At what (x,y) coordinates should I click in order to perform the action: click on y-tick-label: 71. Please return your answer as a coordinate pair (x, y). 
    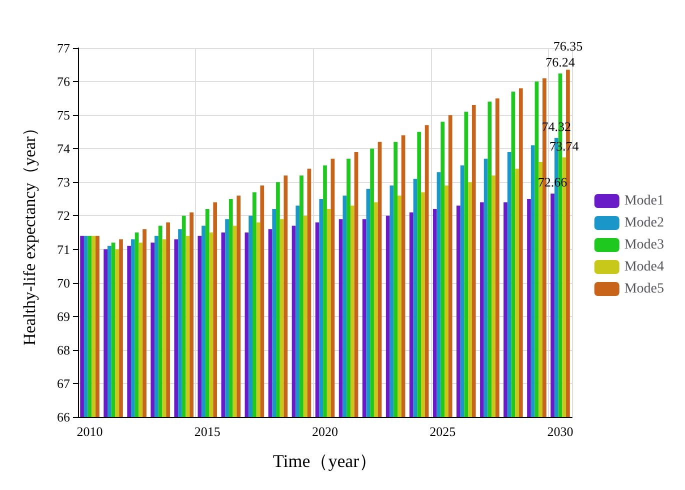
    Looking at the image, I should click on (63, 249).